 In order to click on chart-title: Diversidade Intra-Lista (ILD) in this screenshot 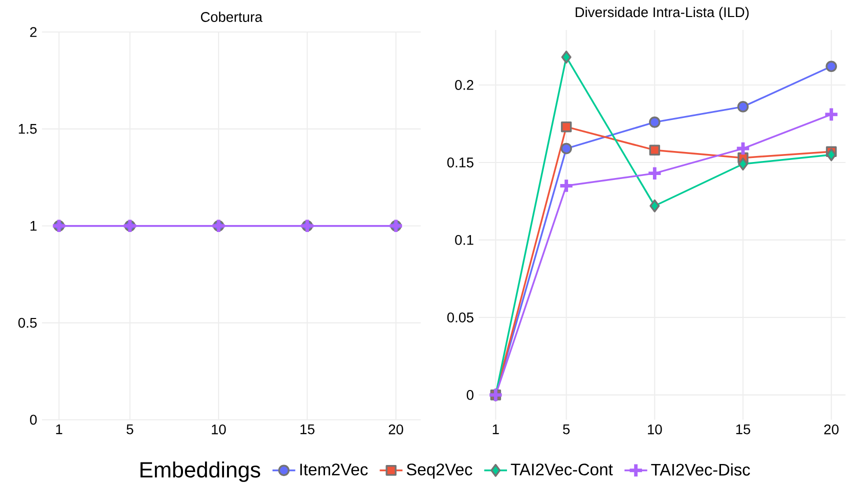, I will do `click(662, 13)`.